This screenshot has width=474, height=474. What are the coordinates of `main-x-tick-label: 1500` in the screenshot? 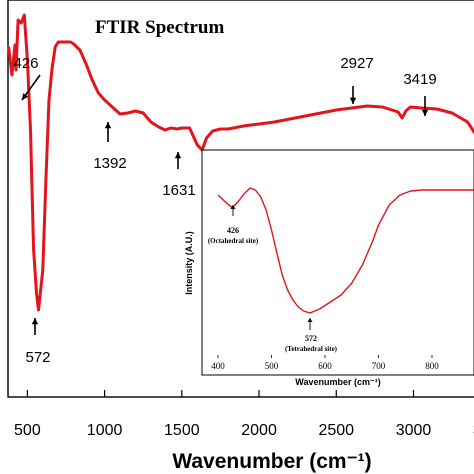 It's located at (182, 430).